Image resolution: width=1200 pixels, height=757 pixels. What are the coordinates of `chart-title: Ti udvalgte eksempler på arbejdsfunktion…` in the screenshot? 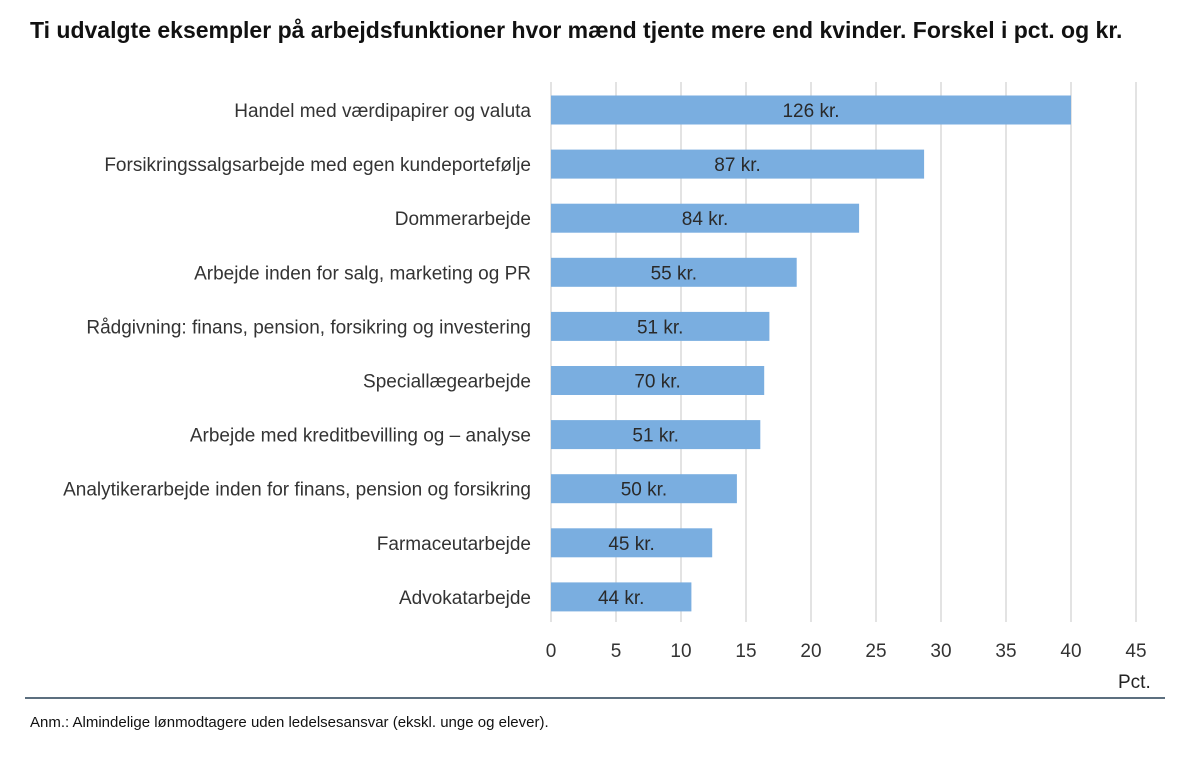 It's located at (576, 30).